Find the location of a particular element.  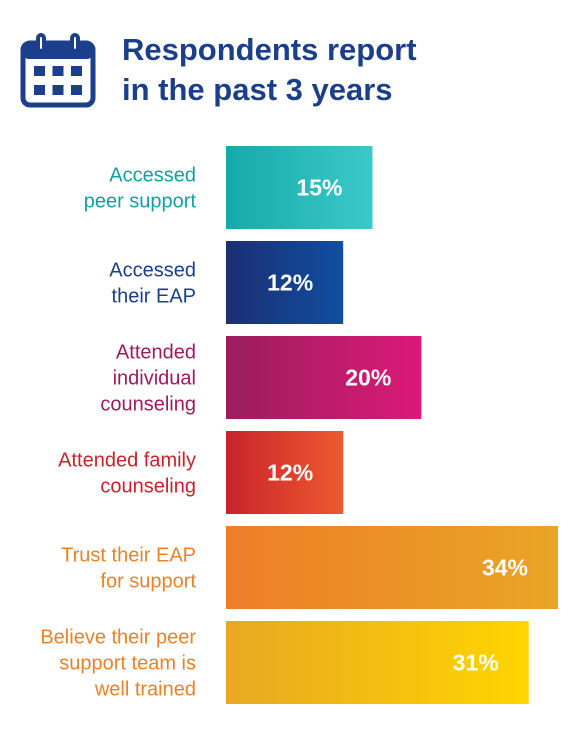

category-label-line: well trained is located at coordinates (145, 690).